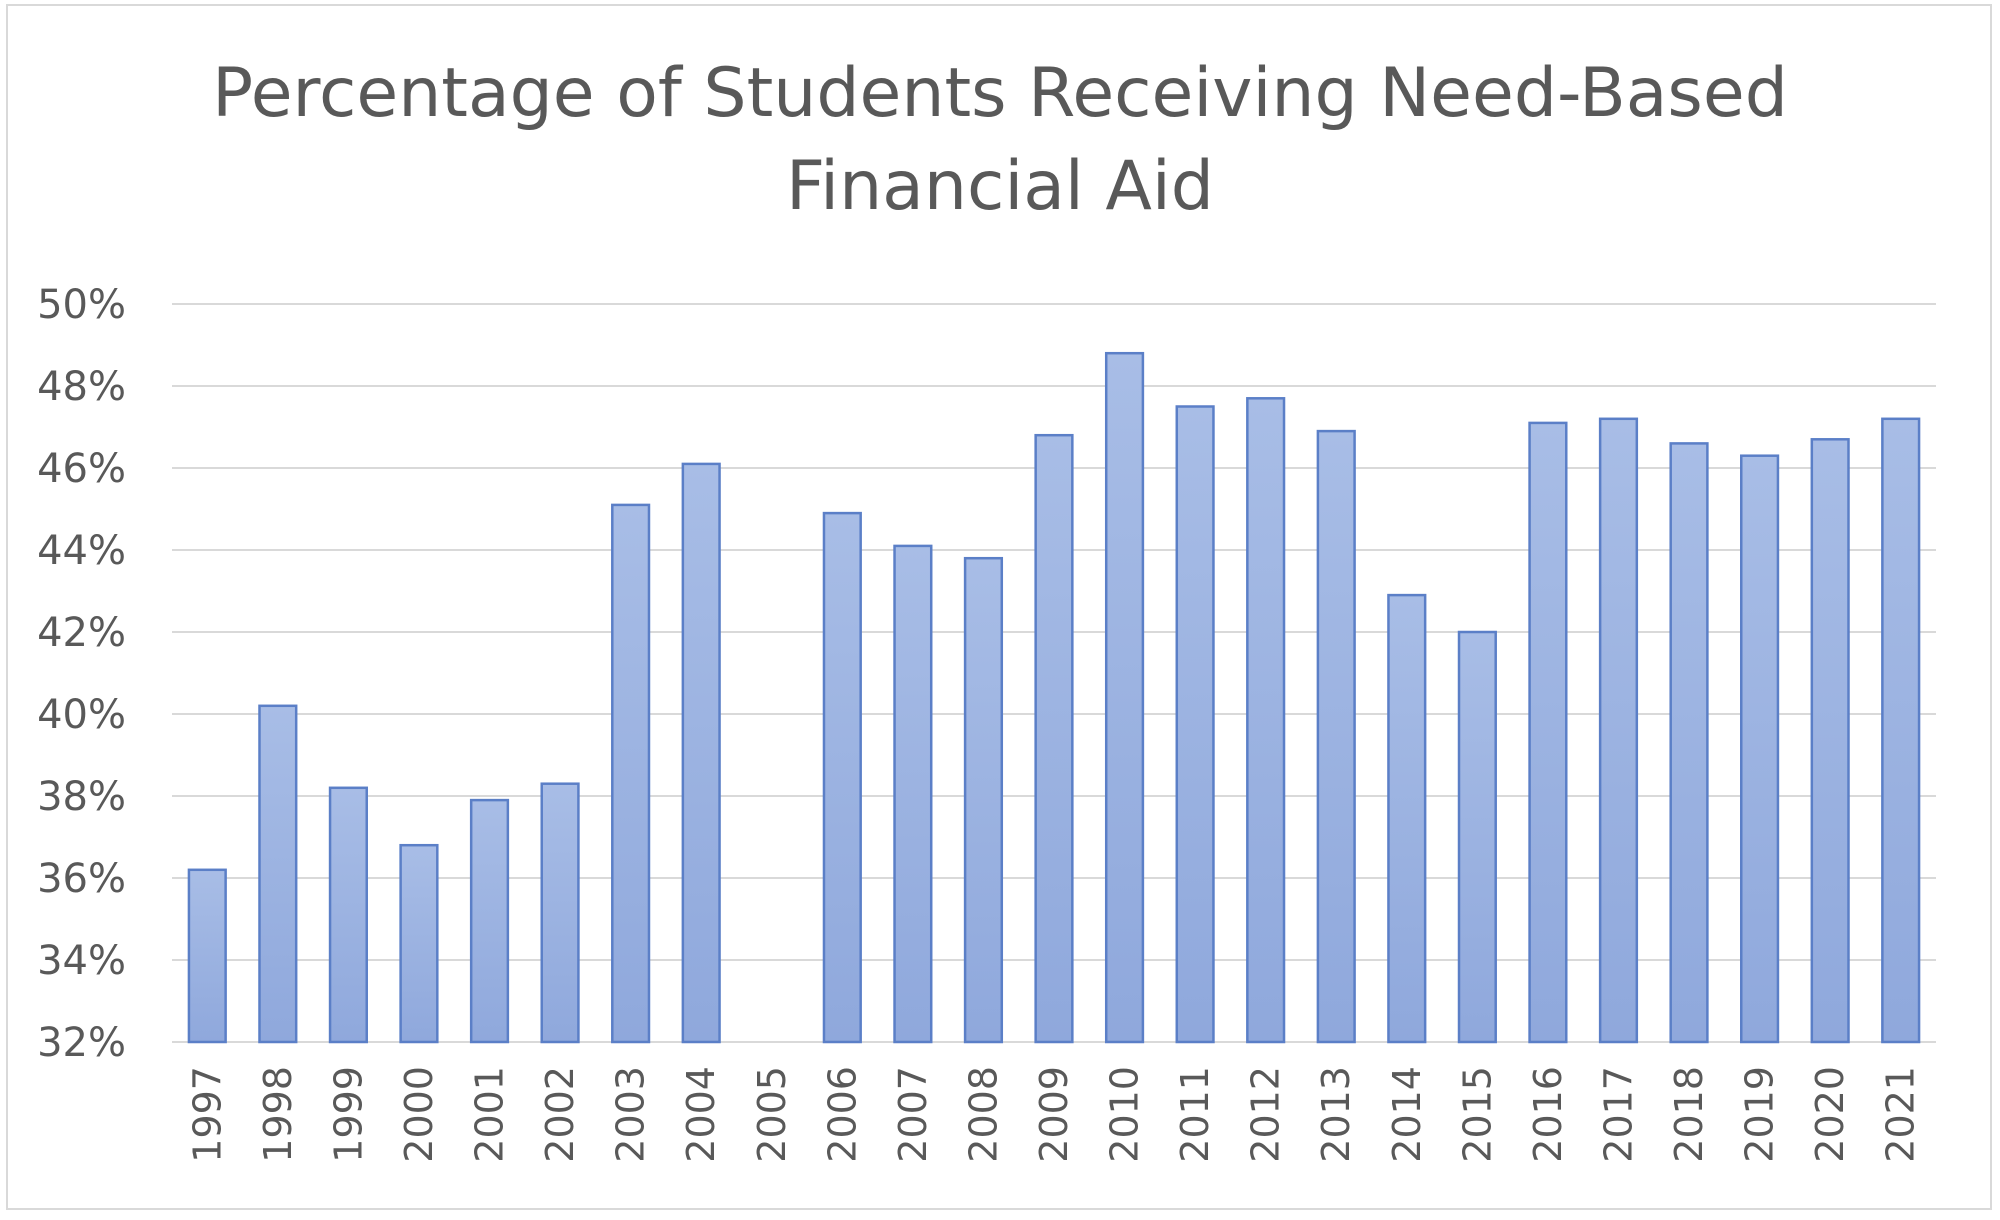 The image size is (2000, 1220). What do you see at coordinates (913, 1114) in the screenshot?
I see `x-tick-label: 2007` at bounding box center [913, 1114].